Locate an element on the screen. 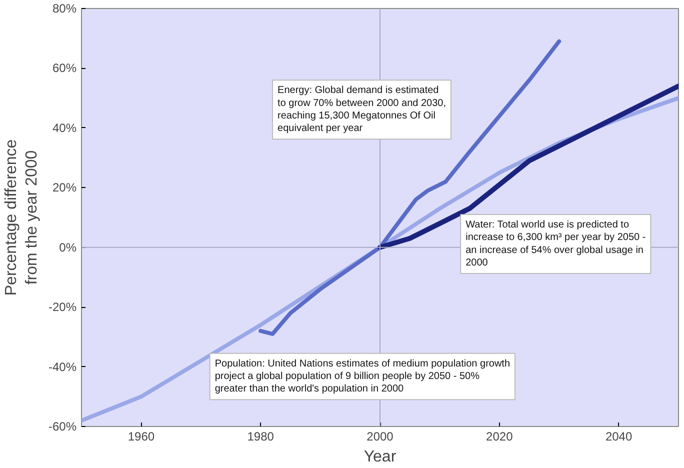  annotation: Water: Total world use is predicted to increase to 6,300 km³ per year by 2050 - an increase of 54% over global usage in 2000 is located at coordinates (556, 244).